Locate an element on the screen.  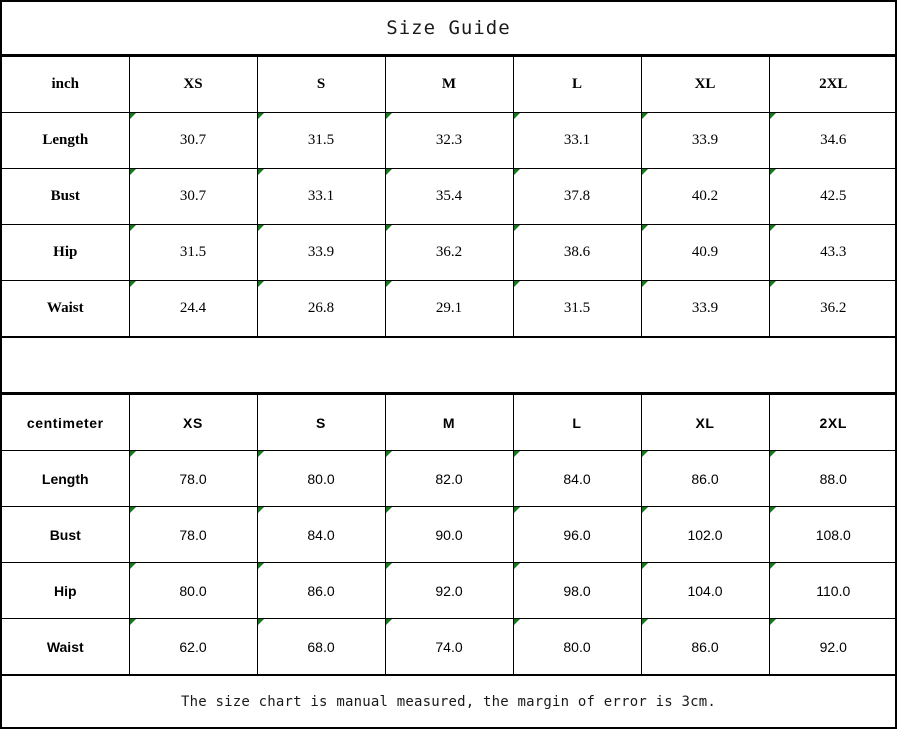
centimeter-bust-2xl: 108.0 is located at coordinates (832, 534).